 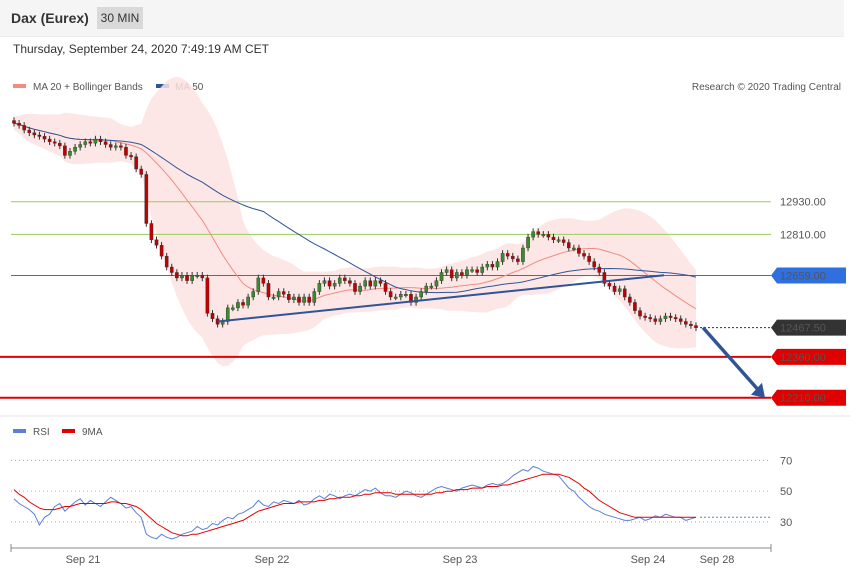 I want to click on rsi-tick-label: 70, so click(x=786, y=461).